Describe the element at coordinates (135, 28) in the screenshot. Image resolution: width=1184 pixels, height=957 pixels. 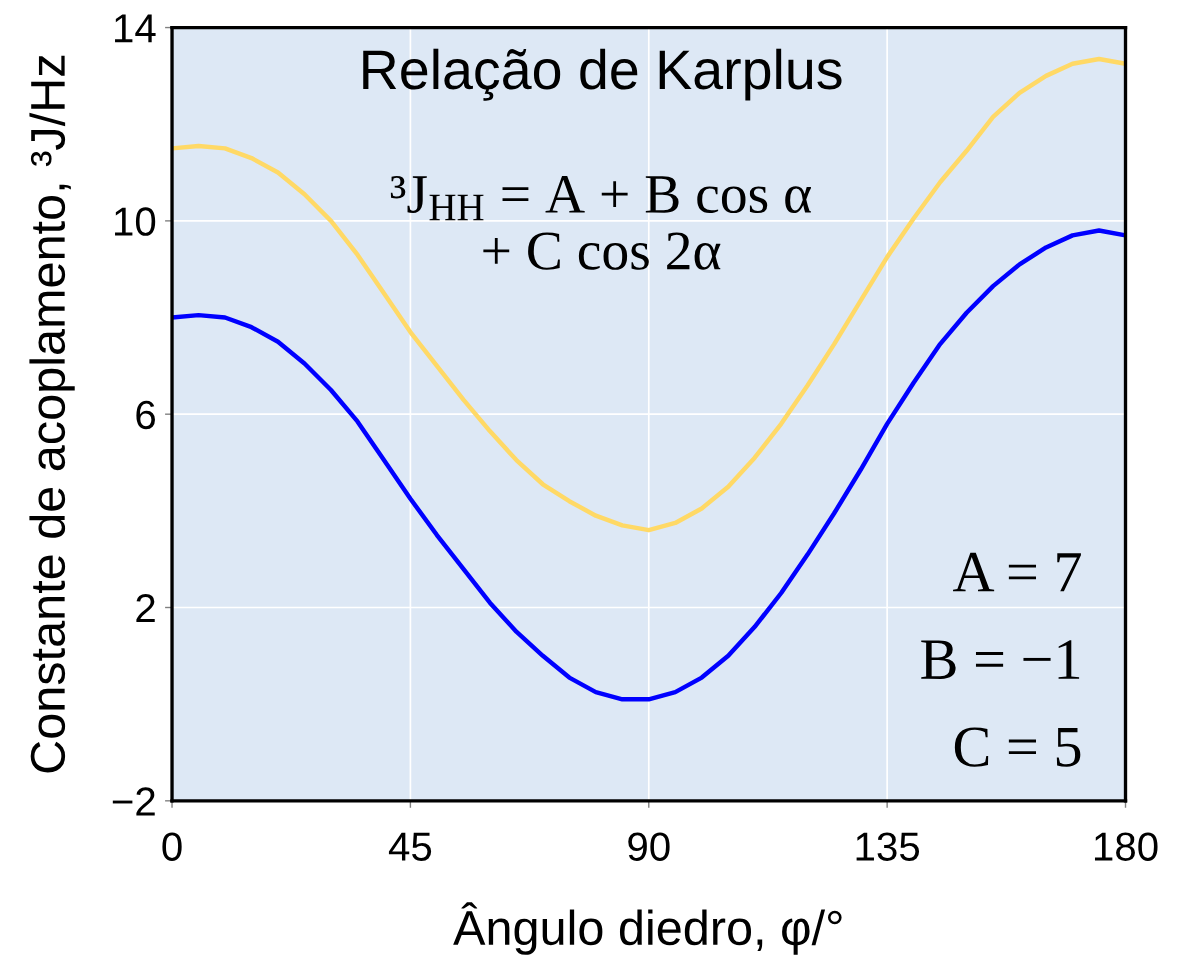
I see `y-tick-label: 14` at that location.